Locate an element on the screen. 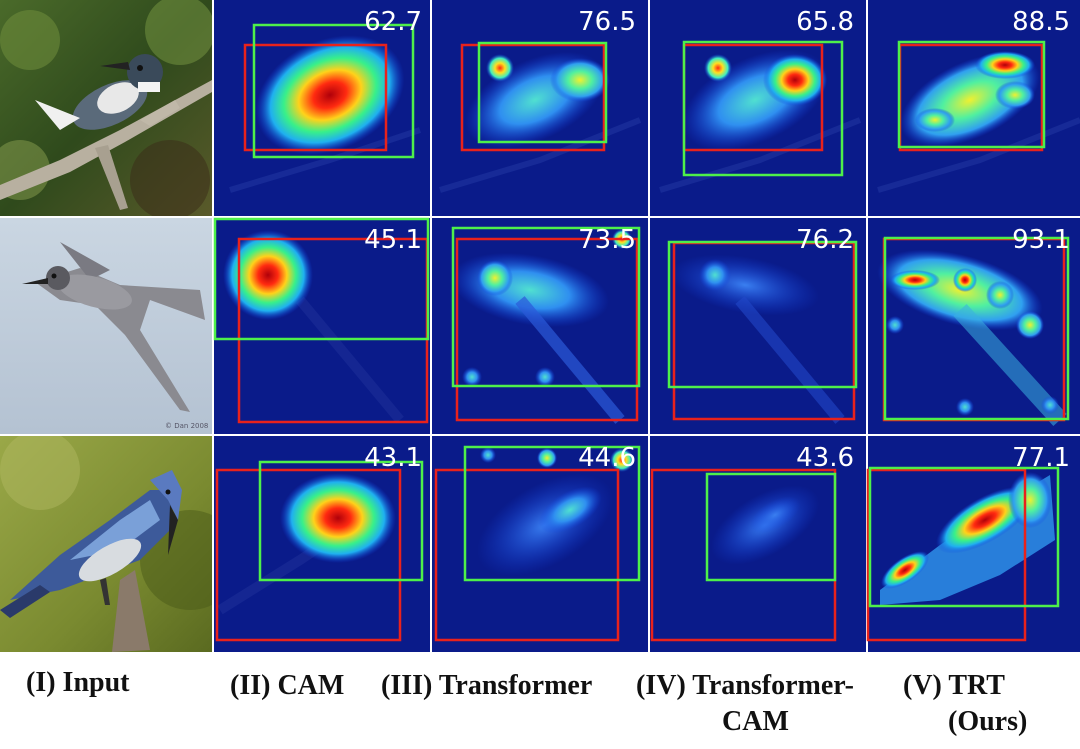  heatmap-row-2-trt is located at coordinates (974, 326).